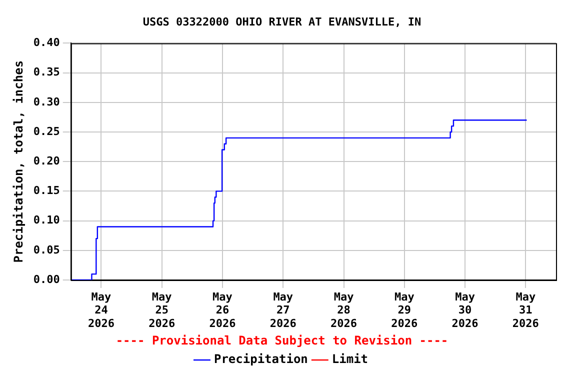  What do you see at coordinates (46, 101) in the screenshot?
I see `y-tick-label: 0.30` at bounding box center [46, 101].